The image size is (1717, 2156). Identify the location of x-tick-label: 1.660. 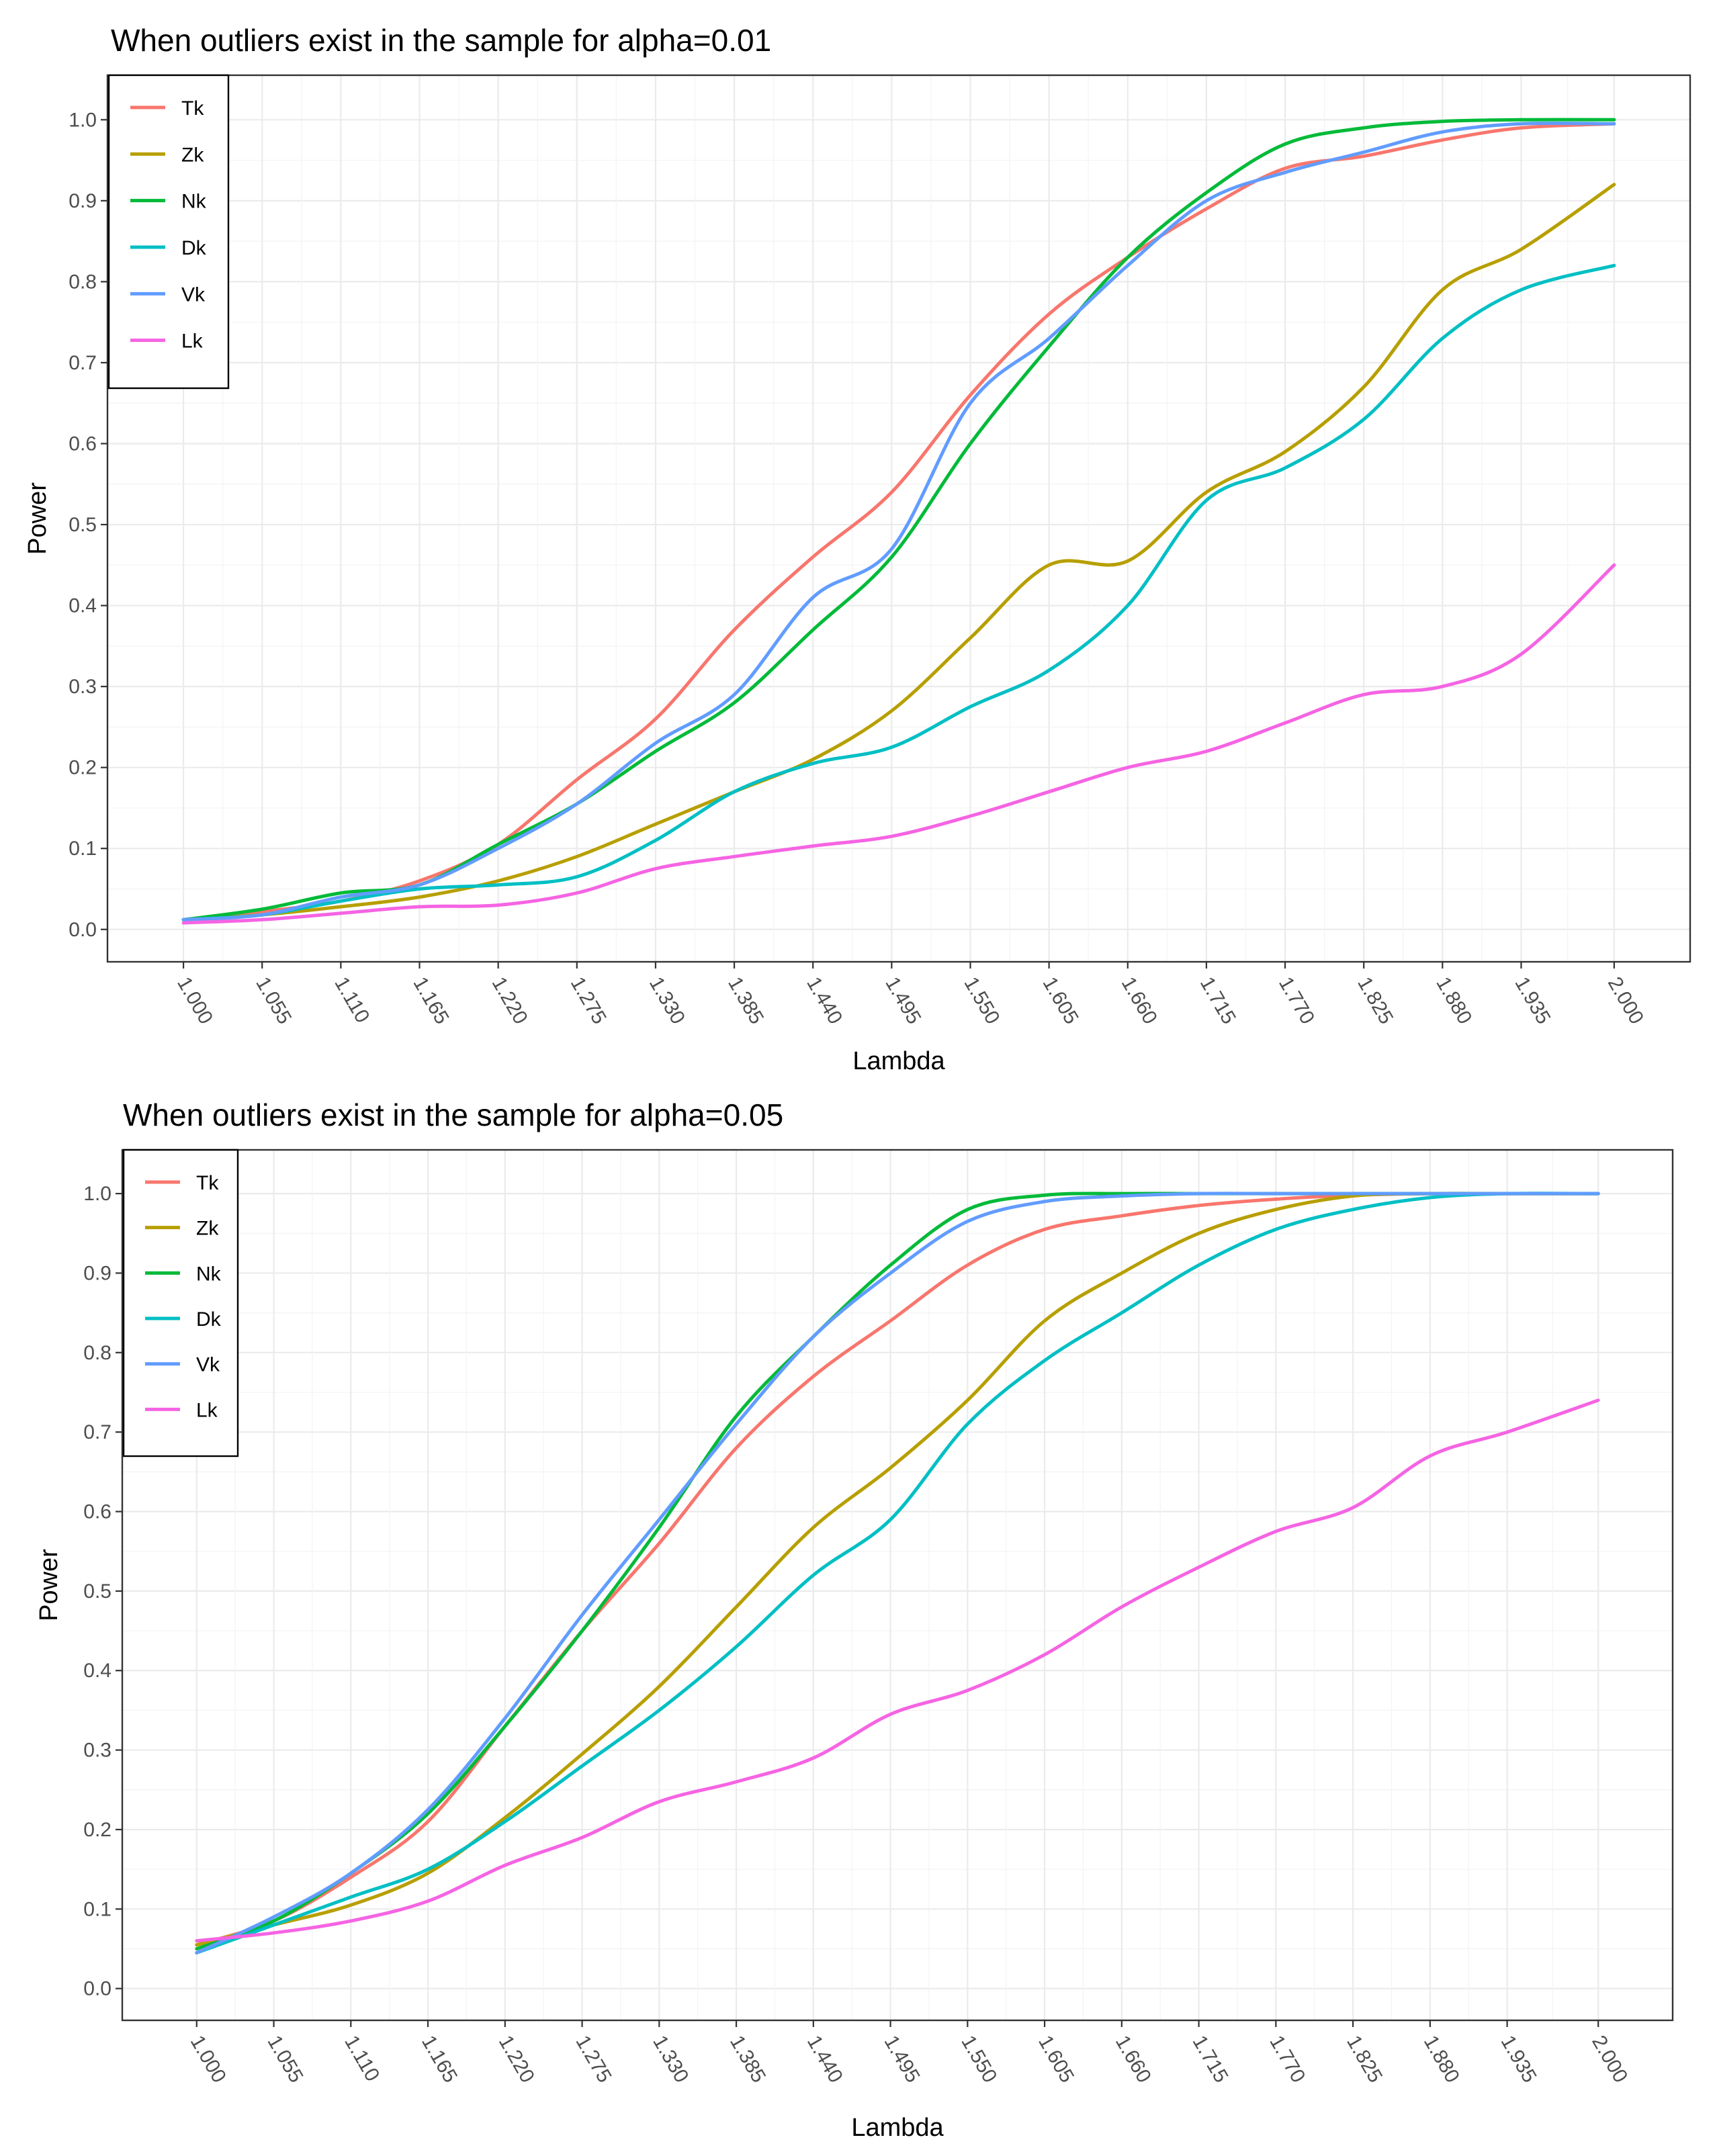
(1139, 1000).